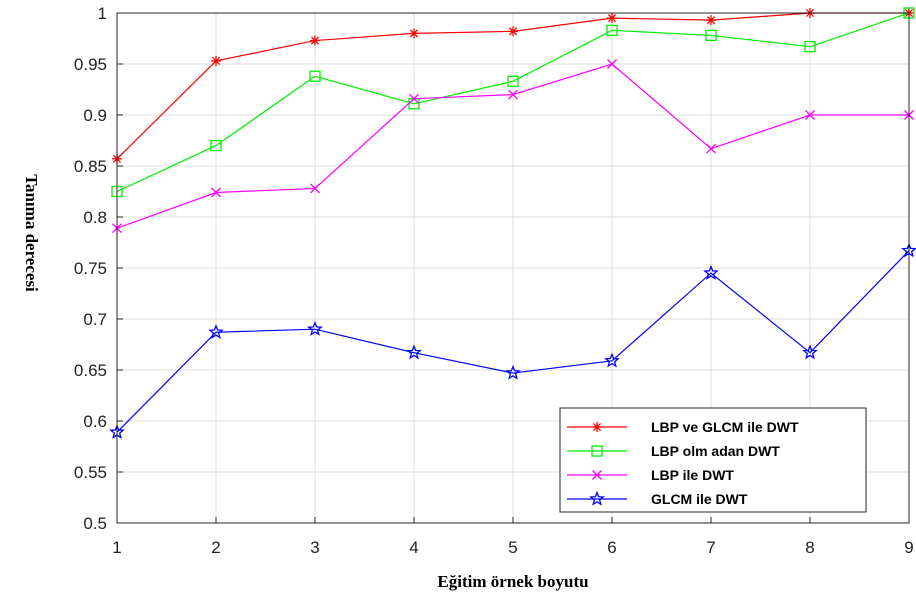 The height and width of the screenshot is (599, 916). What do you see at coordinates (512, 547) in the screenshot?
I see `x-tick-label: 5` at bounding box center [512, 547].